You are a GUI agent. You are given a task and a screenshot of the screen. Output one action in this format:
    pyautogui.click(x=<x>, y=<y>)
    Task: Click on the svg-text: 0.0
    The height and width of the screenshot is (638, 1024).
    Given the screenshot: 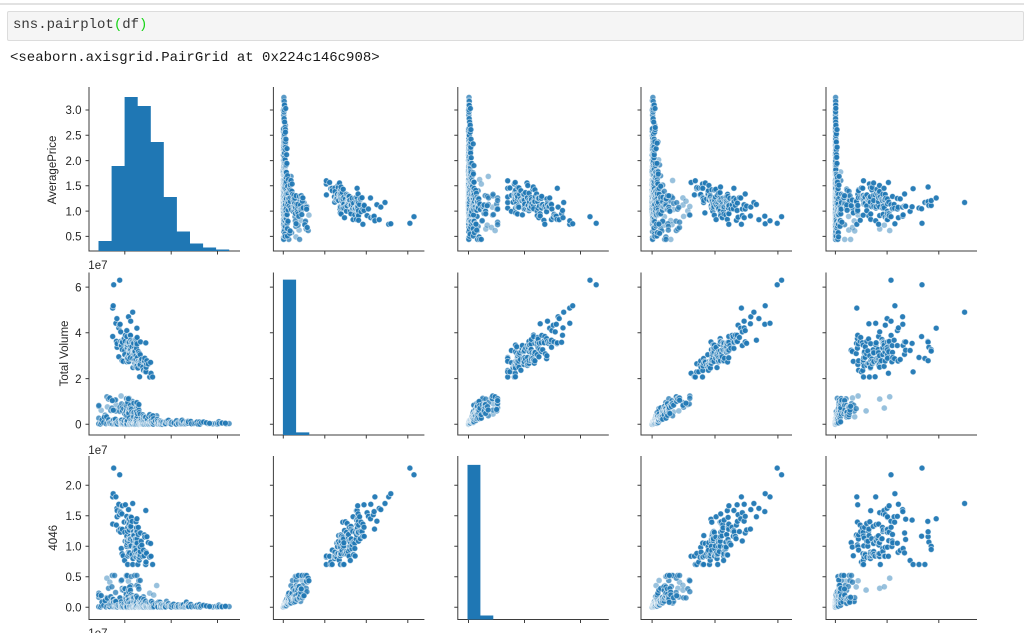 What is the action you would take?
    pyautogui.click(x=74, y=608)
    